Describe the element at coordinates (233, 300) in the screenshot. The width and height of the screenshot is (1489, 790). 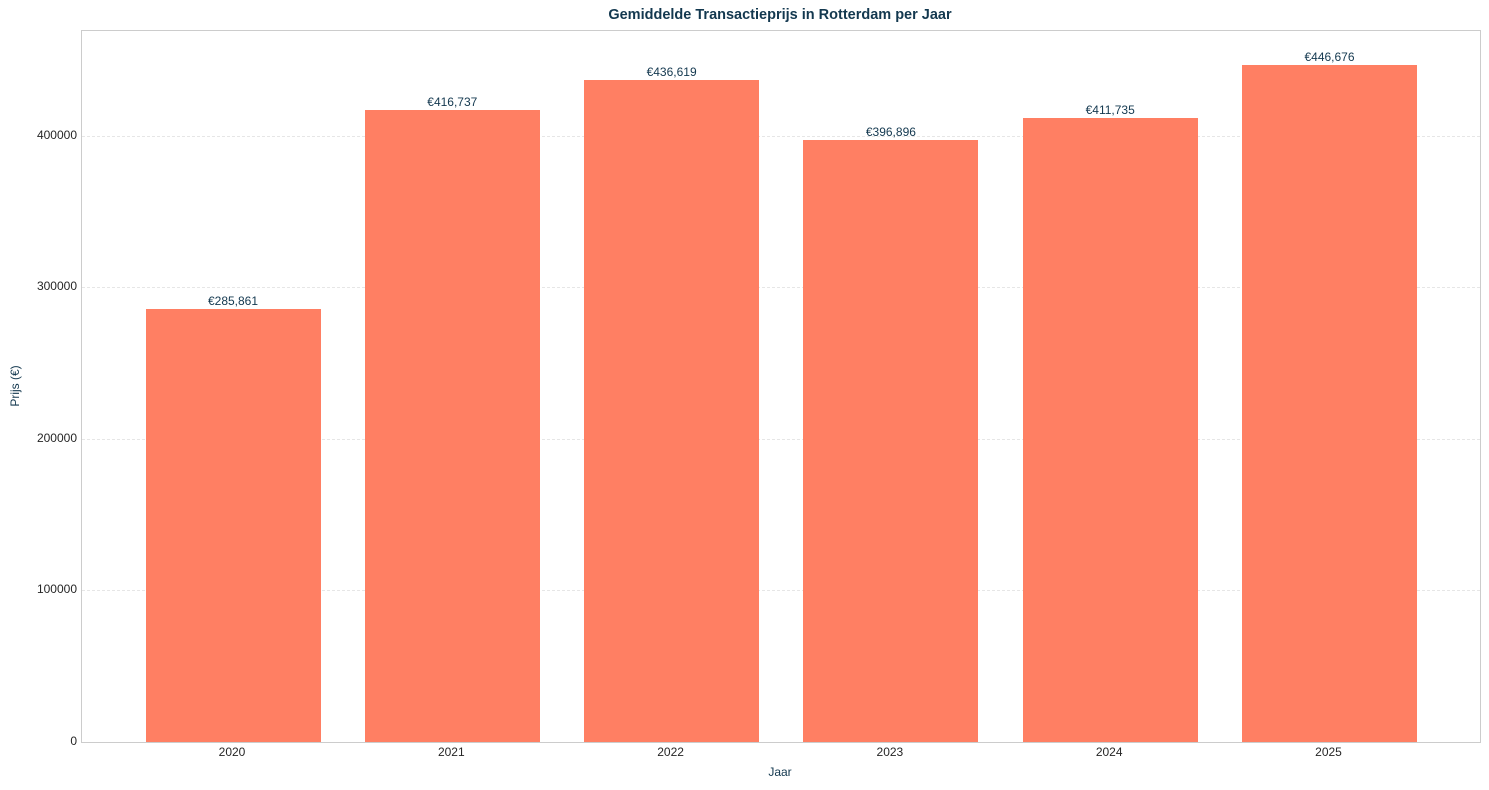
I see `bar-value-label: €285,861` at that location.